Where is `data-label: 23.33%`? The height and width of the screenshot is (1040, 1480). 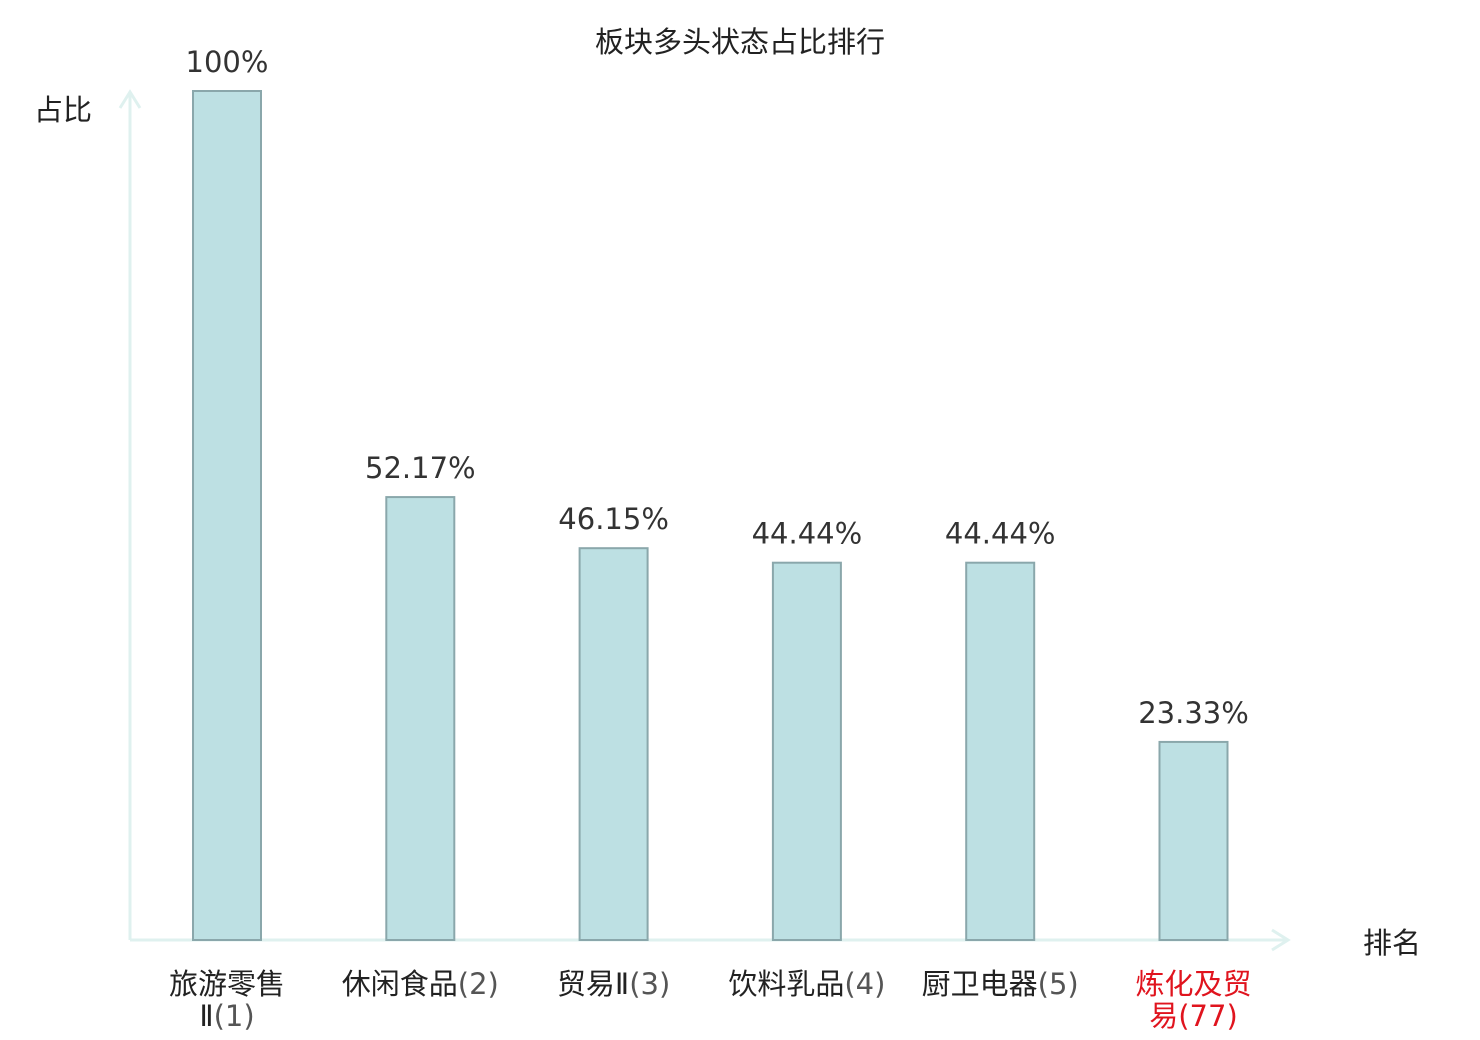
data-label: 23.33% is located at coordinates (1193, 713).